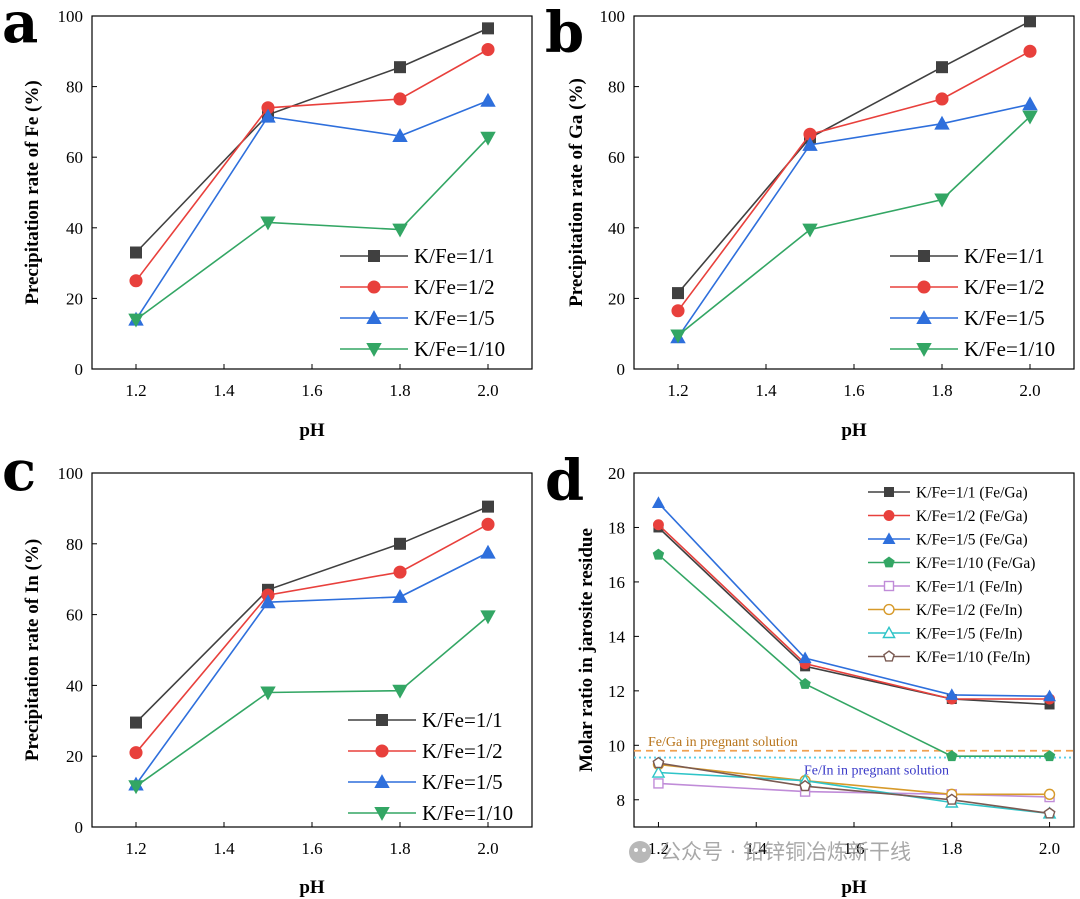 The width and height of the screenshot is (1080, 899). I want to click on reference-line-label: Fe/Ga in pregnant solution, so click(723, 742).